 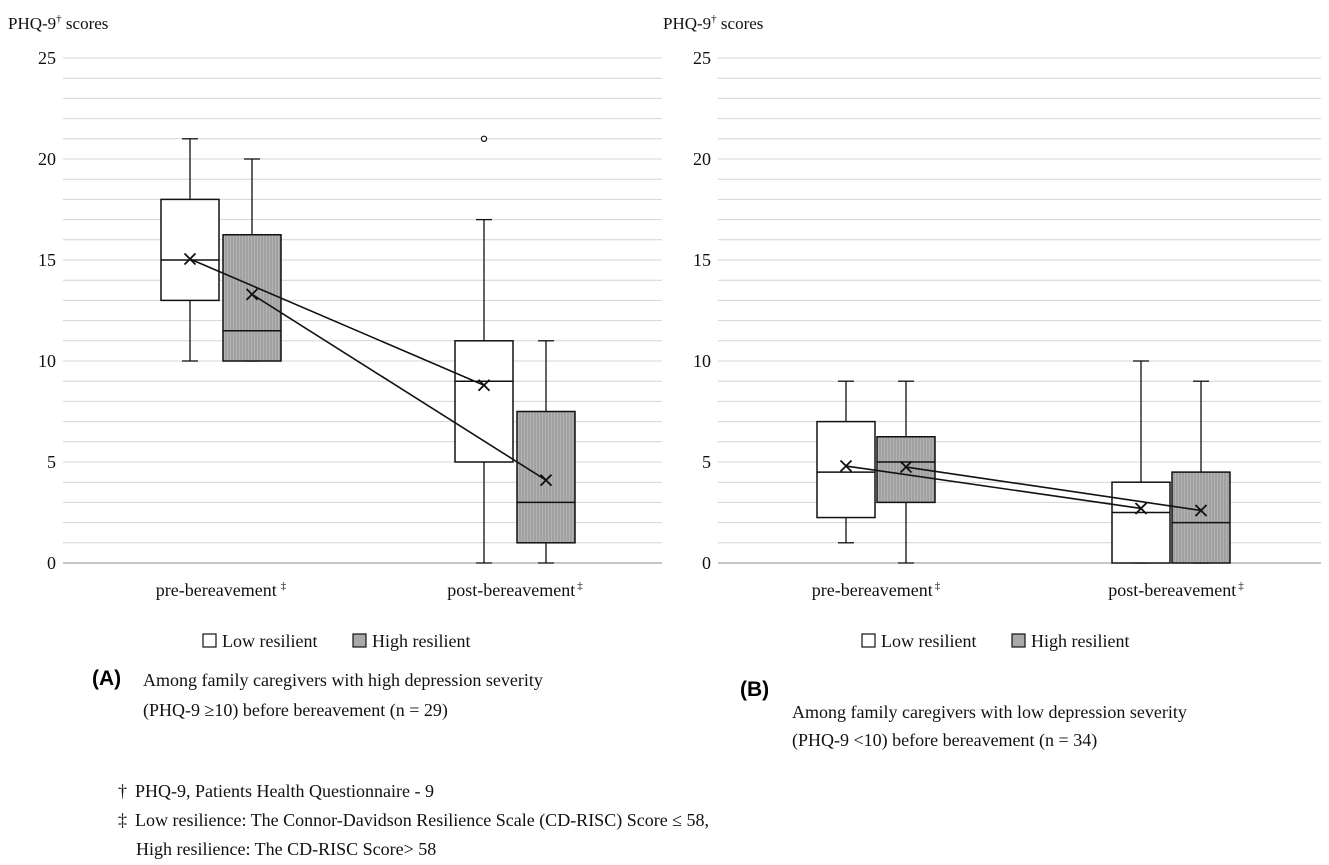 What do you see at coordinates (286, 849) in the screenshot?
I see `footnote-ddagger-line2: High resilience: The CD-RISC Score> 58` at bounding box center [286, 849].